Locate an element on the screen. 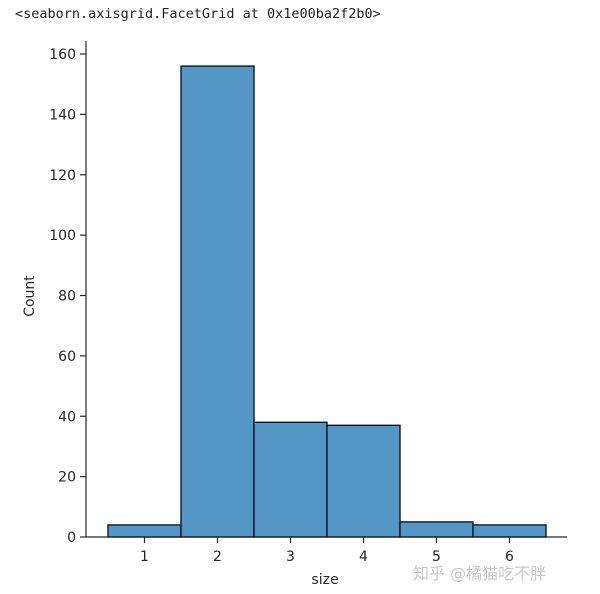 This screenshot has width=600, height=594. x-tick-label: 1 is located at coordinates (144, 557).